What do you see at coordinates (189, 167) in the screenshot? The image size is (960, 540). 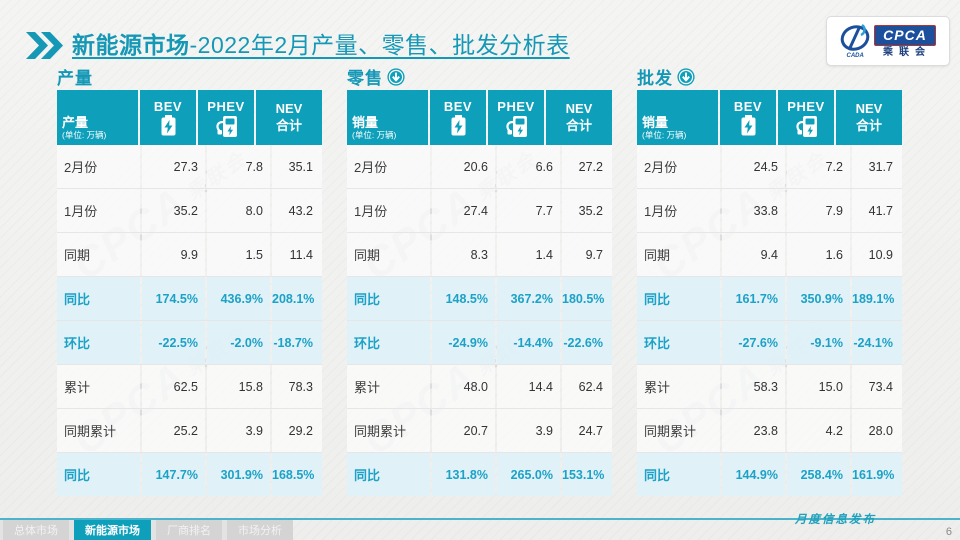 I see `table-row-2月份: 2月份 27.3 7.8 35.1` at bounding box center [189, 167].